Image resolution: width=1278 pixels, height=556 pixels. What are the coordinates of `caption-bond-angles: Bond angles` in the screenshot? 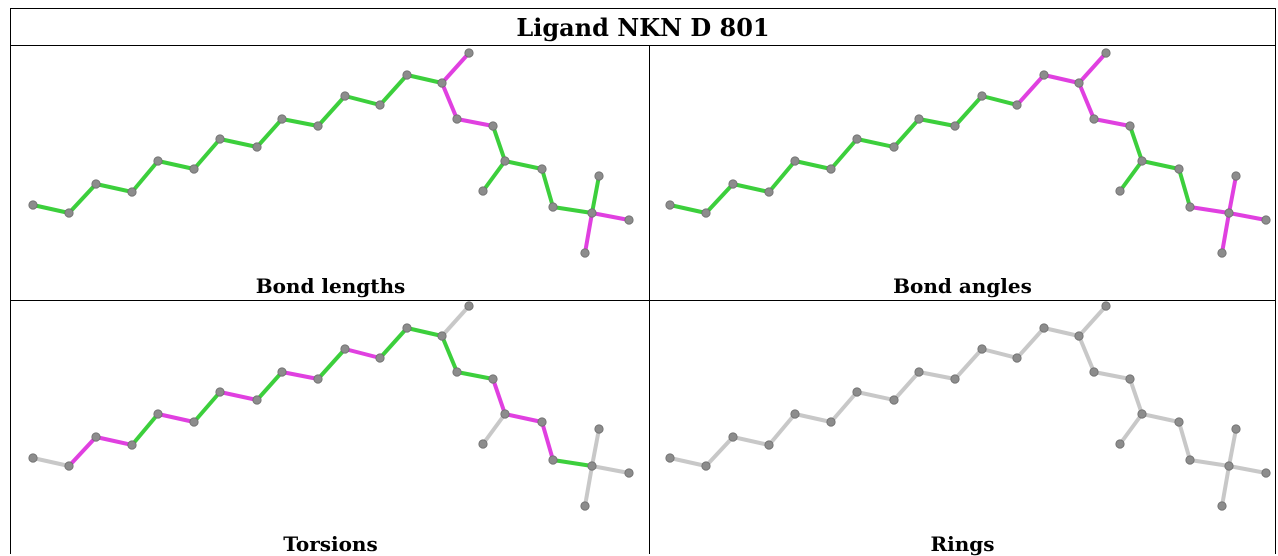 It's located at (962, 286).